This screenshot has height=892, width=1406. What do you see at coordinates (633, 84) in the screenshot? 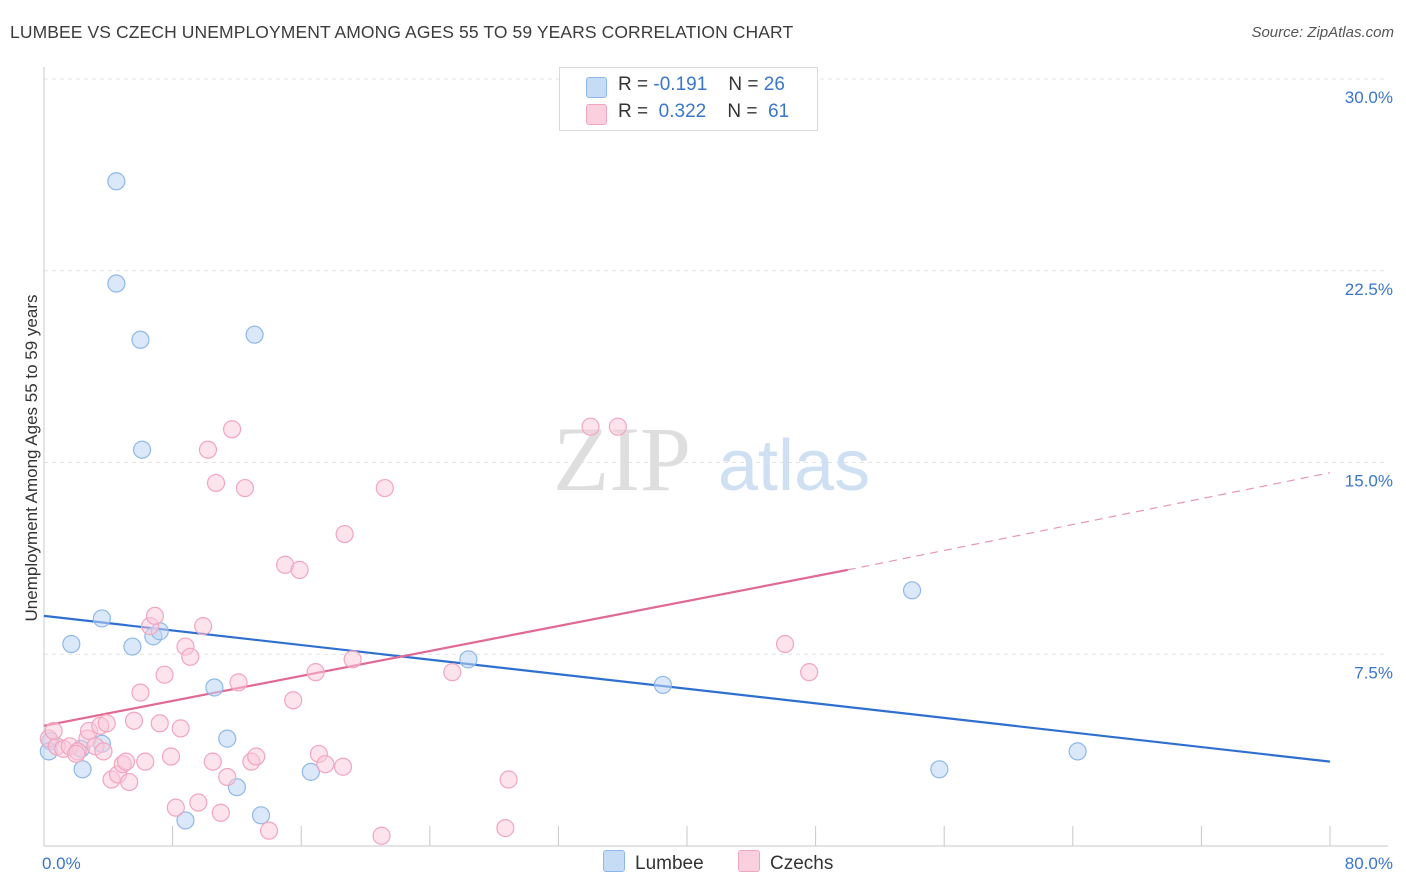
I see `lumbee-r-label: R =` at bounding box center [633, 84].